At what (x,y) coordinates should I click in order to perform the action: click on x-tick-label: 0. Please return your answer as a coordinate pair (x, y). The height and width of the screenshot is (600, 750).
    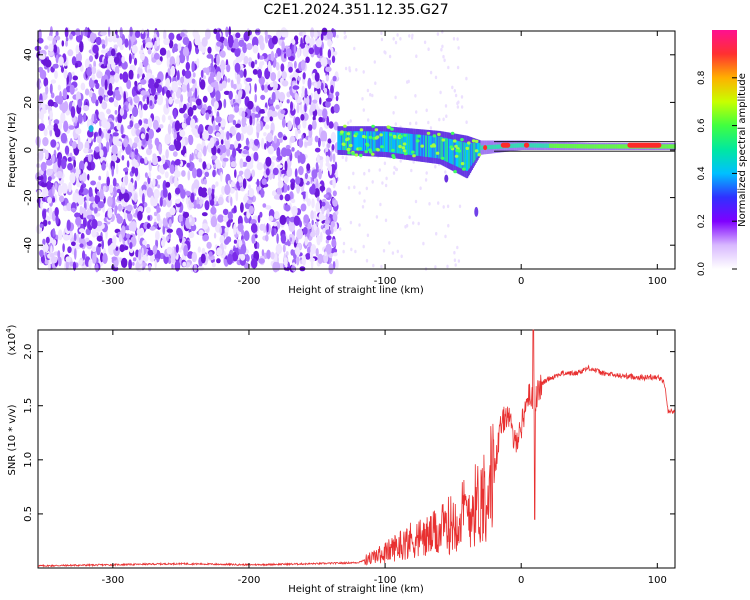
    Looking at the image, I should click on (521, 281).